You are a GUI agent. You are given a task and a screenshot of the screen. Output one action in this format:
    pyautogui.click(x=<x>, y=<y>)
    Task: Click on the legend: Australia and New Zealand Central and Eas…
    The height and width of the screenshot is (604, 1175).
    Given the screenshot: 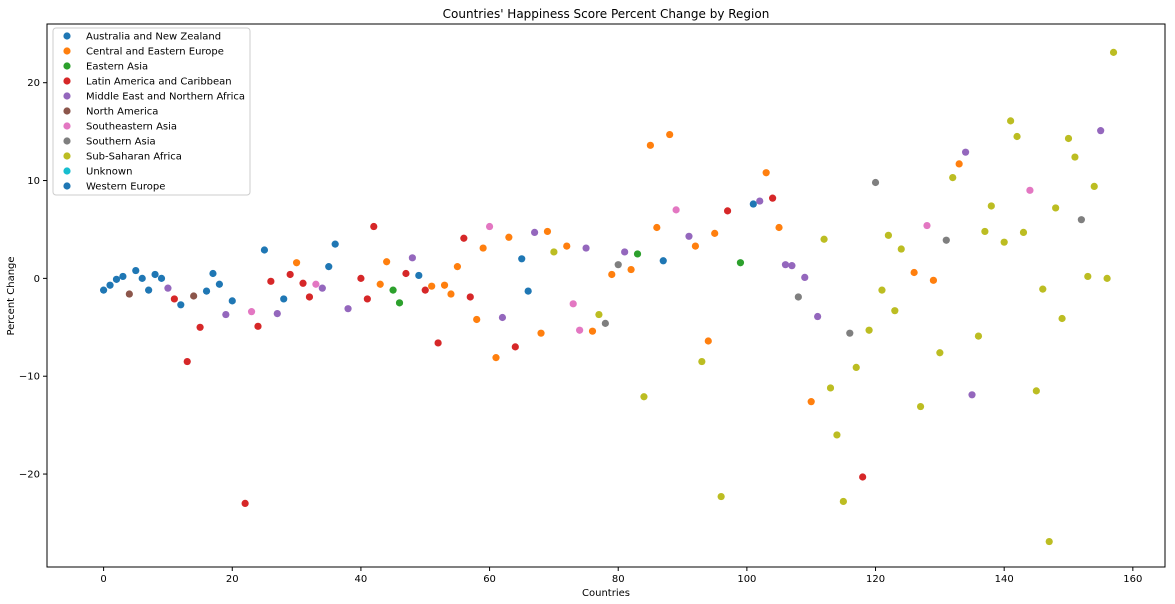 What is the action you would take?
    pyautogui.click(x=151, y=111)
    